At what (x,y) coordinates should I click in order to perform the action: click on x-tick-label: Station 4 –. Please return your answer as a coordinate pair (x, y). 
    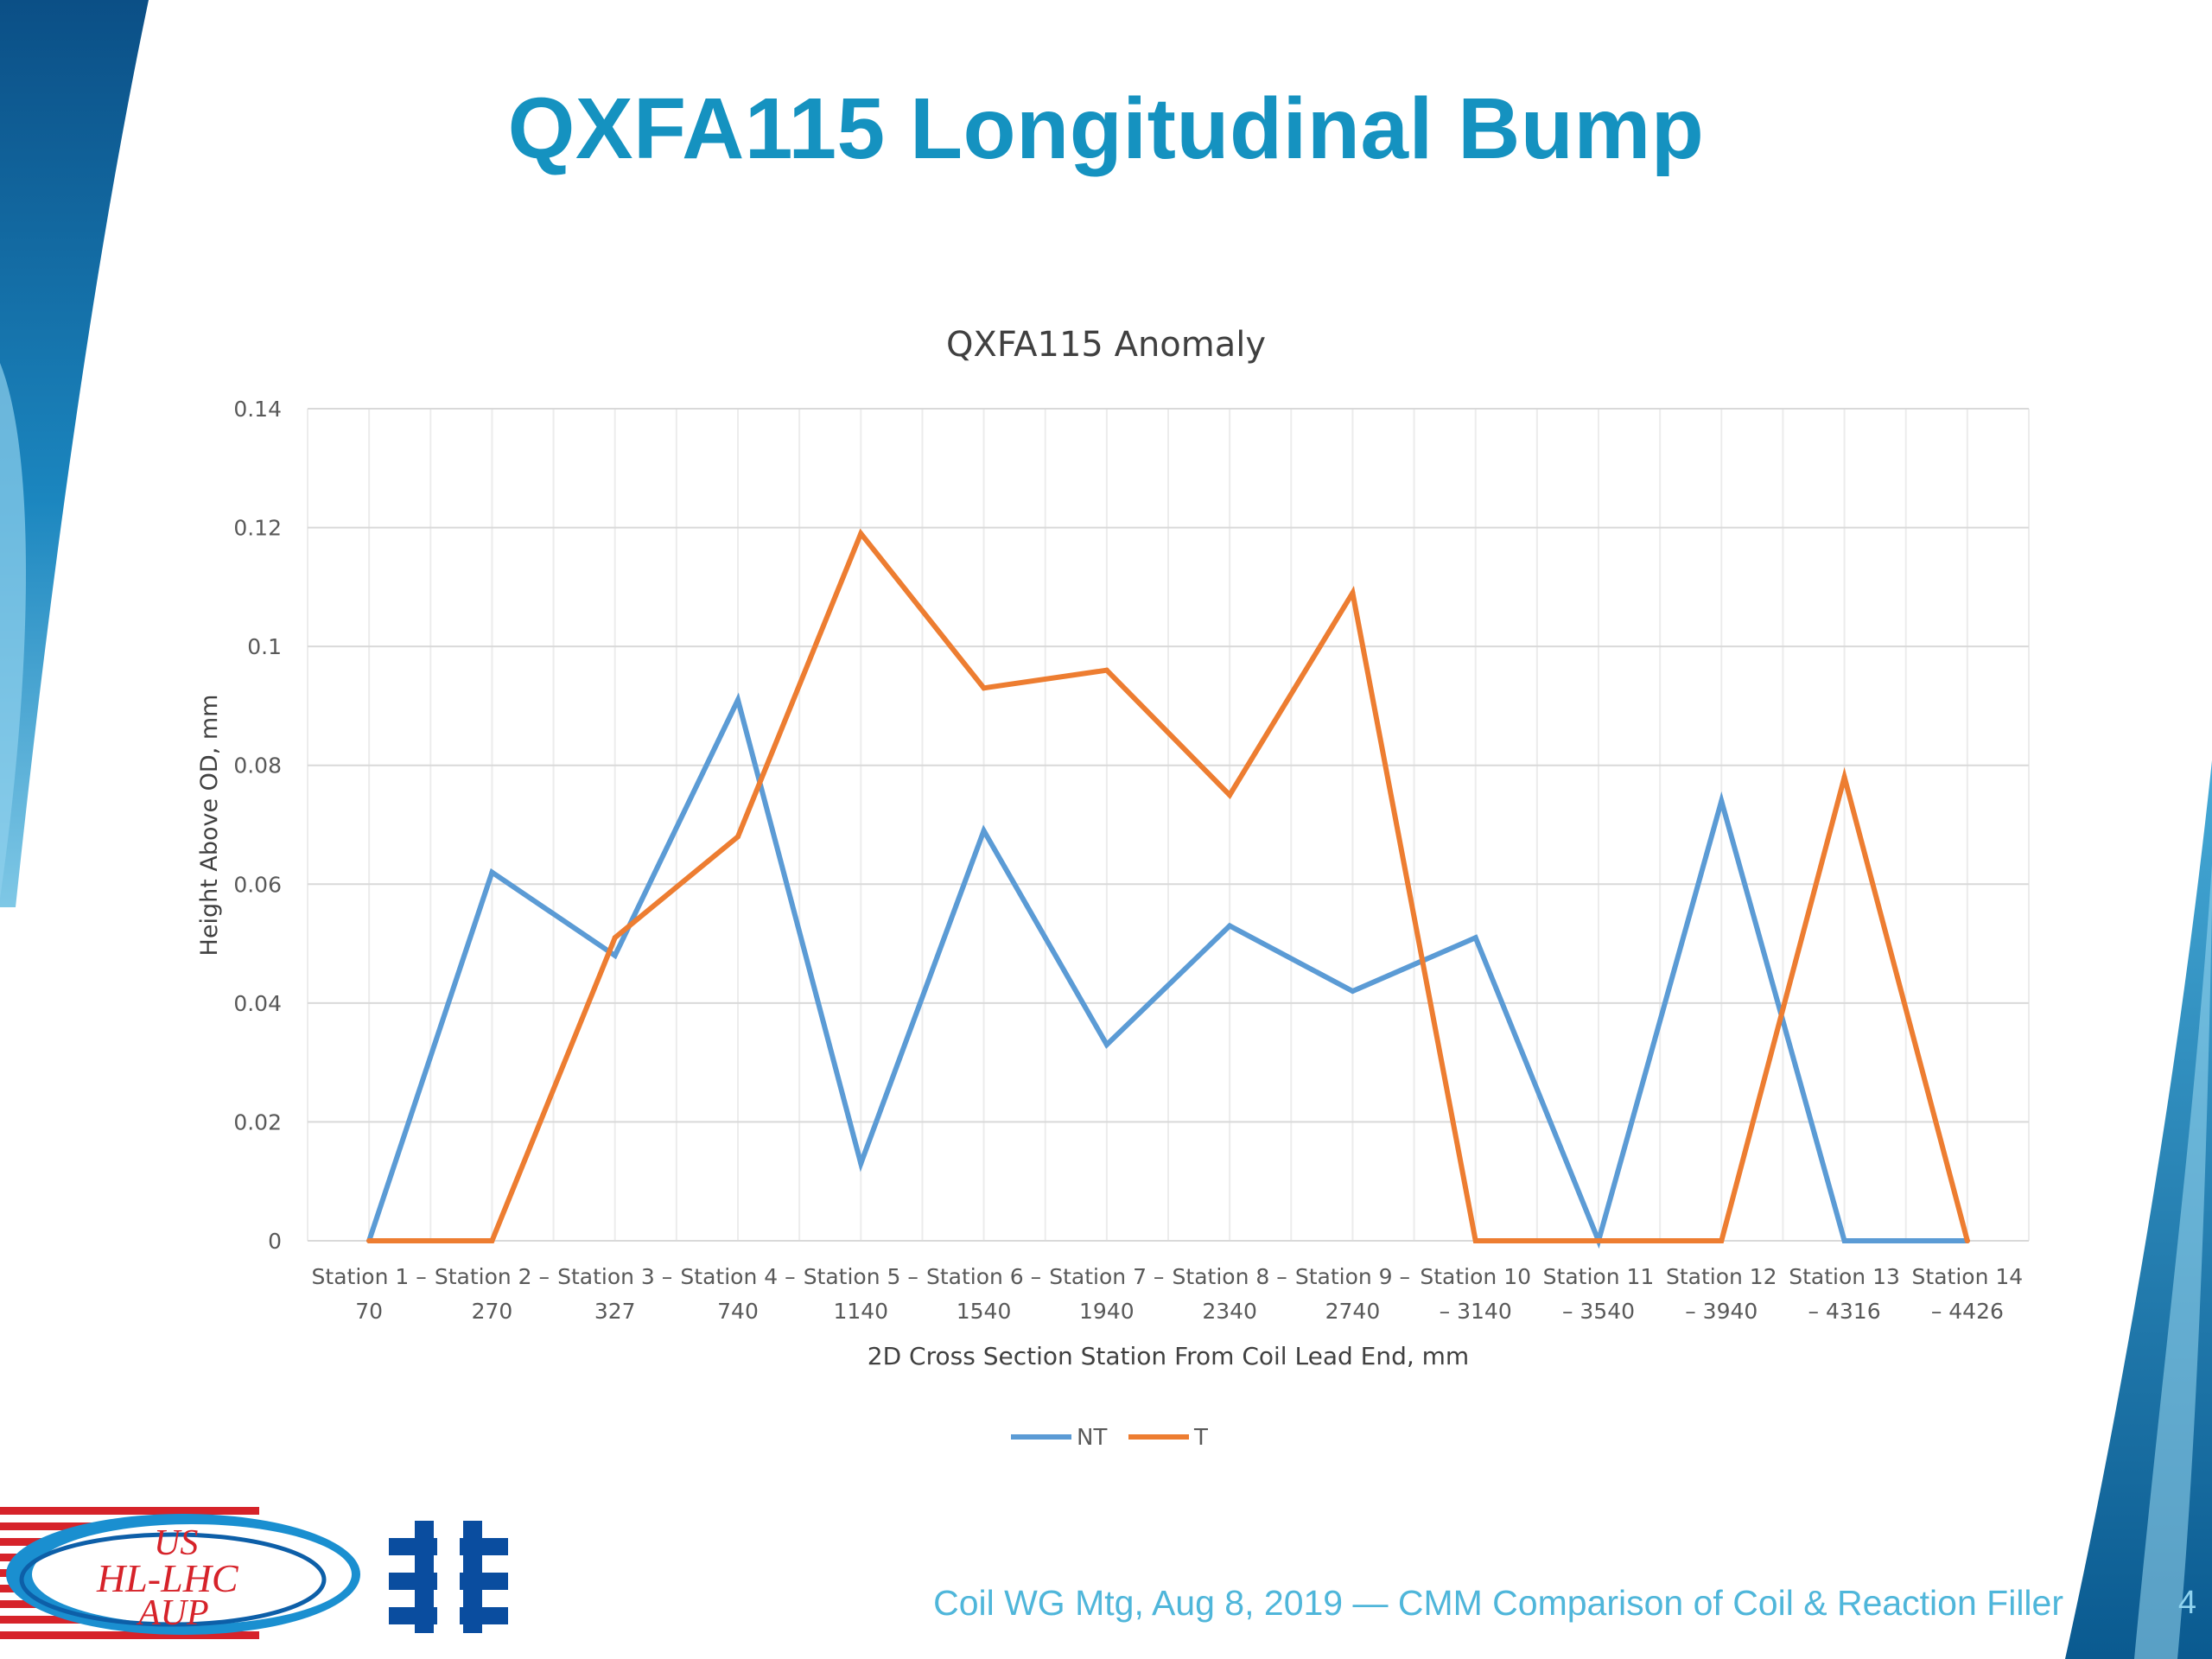
    Looking at the image, I should click on (737, 1276).